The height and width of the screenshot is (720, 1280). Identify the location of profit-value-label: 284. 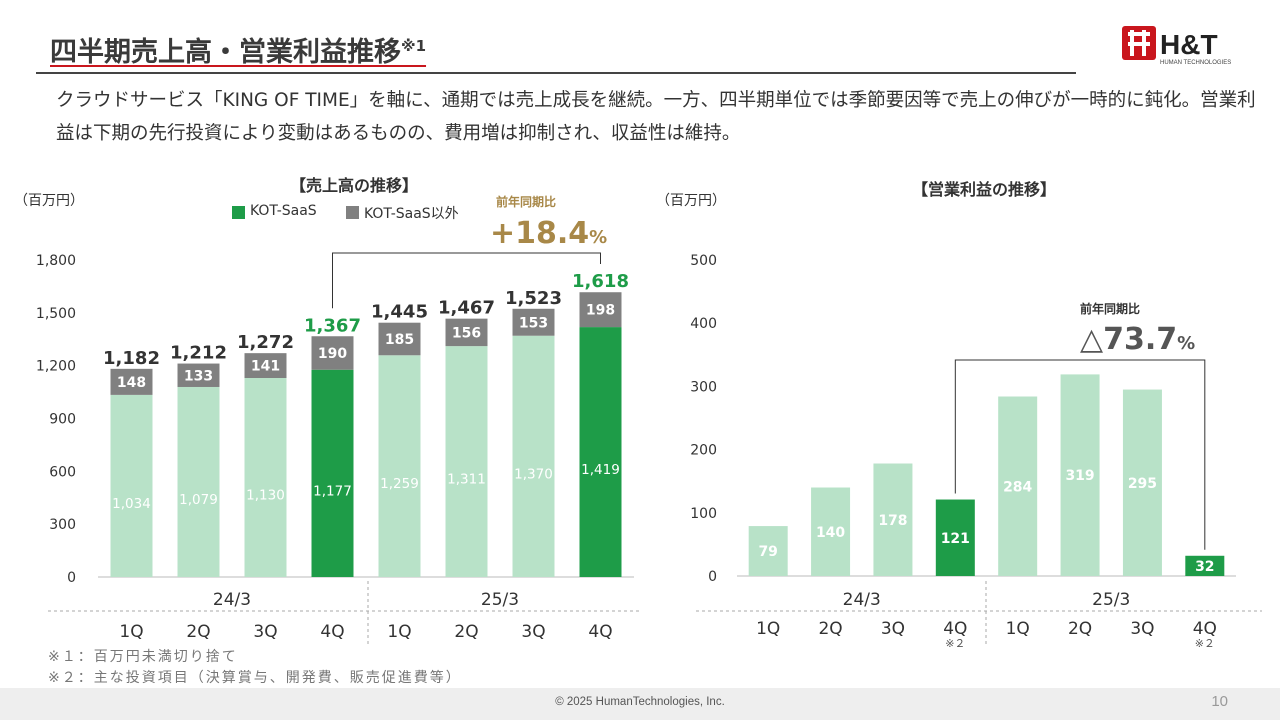
(1017, 487).